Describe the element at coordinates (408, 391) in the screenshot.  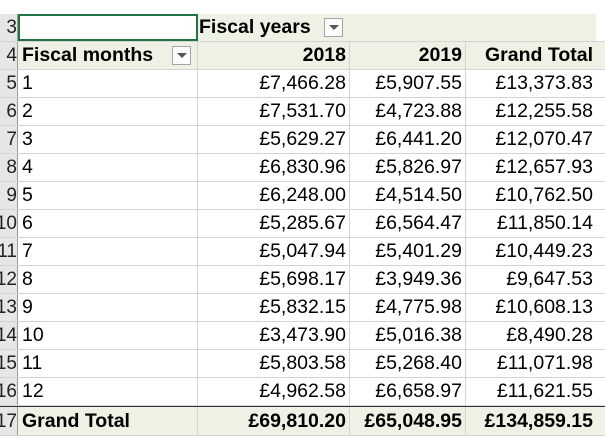
I see `value-2019-cell: £6,658.97` at that location.